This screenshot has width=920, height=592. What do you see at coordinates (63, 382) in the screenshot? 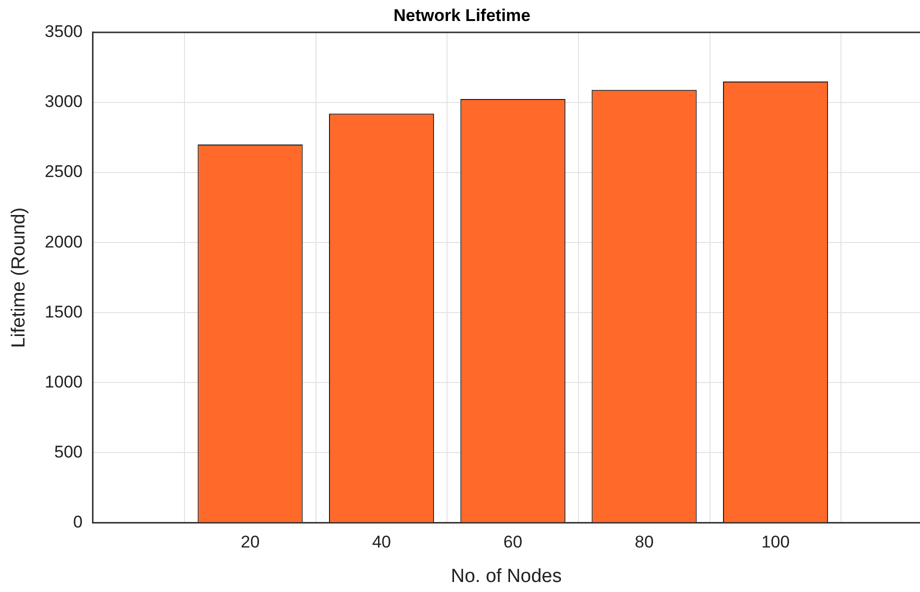
I see `y-tick-label: 1000` at bounding box center [63, 382].